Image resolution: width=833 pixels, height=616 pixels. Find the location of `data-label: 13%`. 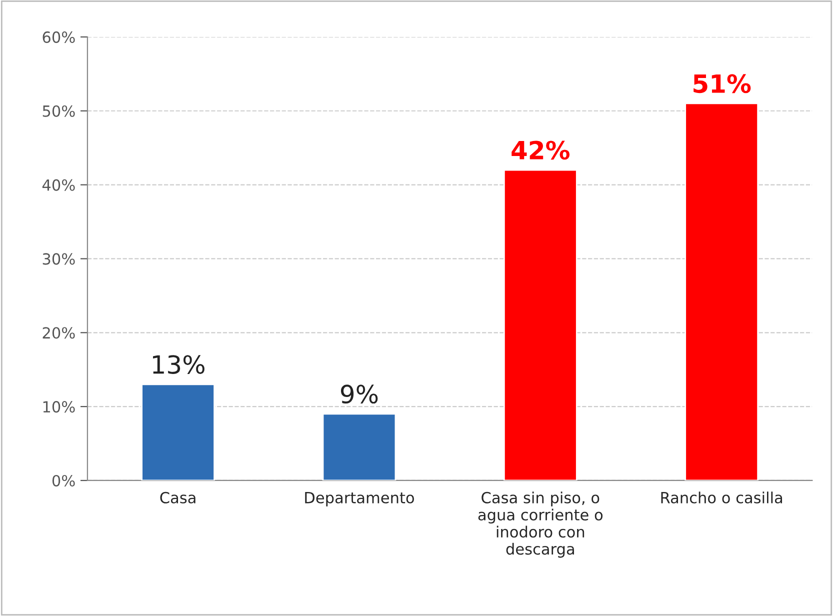

data-label: 13% is located at coordinates (178, 364).